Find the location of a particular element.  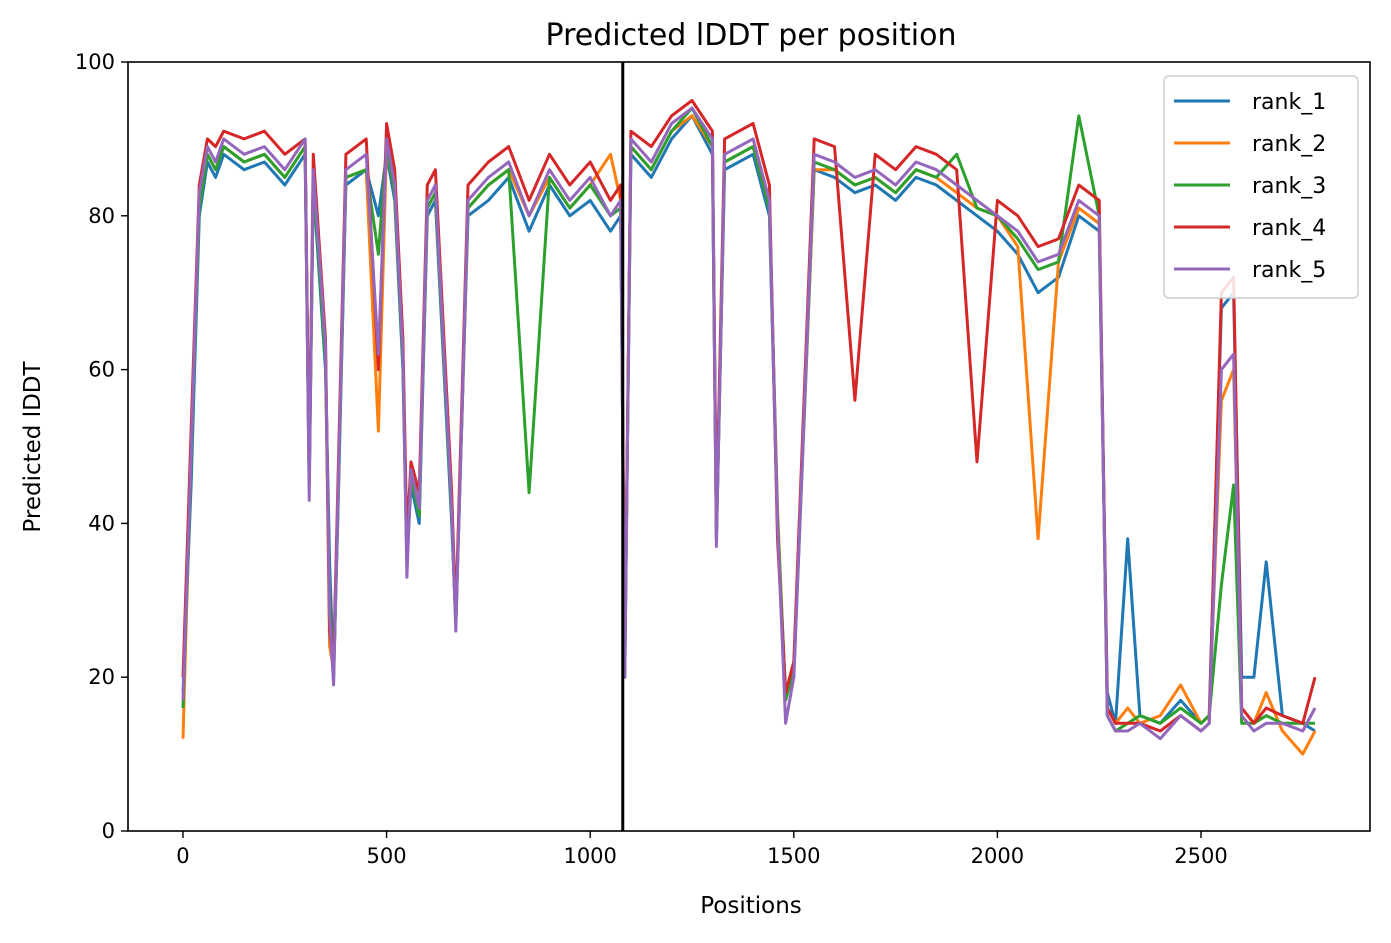

y-tick-label: 20 is located at coordinates (101, 677).